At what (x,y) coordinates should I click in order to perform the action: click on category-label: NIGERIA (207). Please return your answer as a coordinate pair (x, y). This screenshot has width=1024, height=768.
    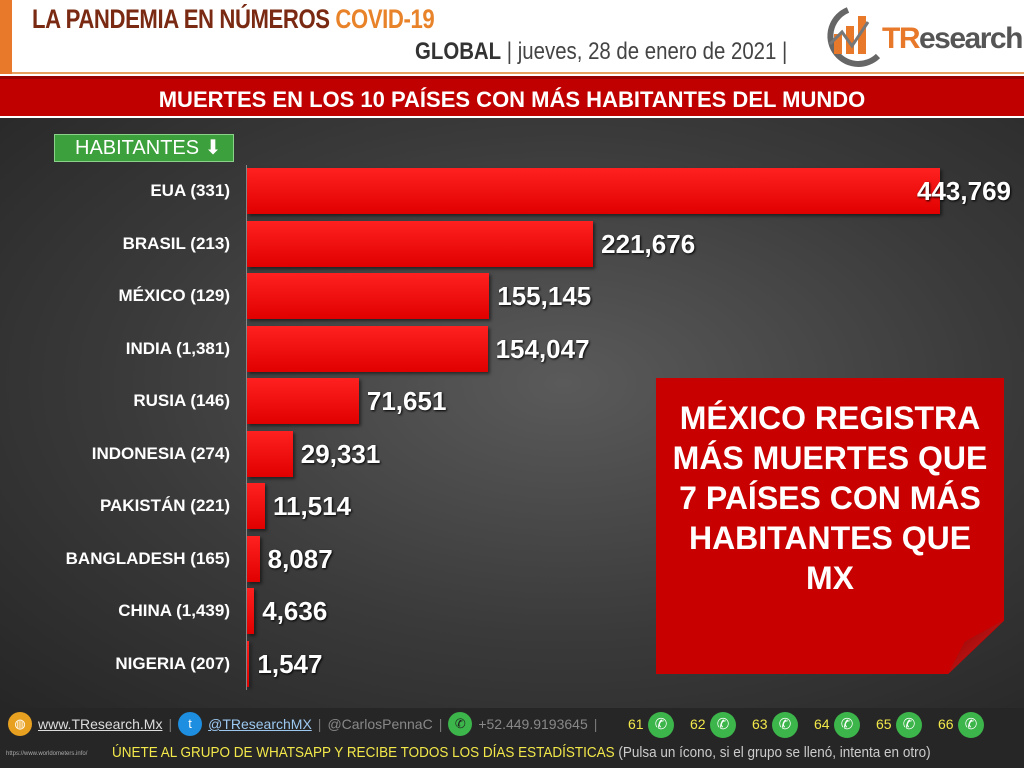
    Looking at the image, I should click on (172, 663).